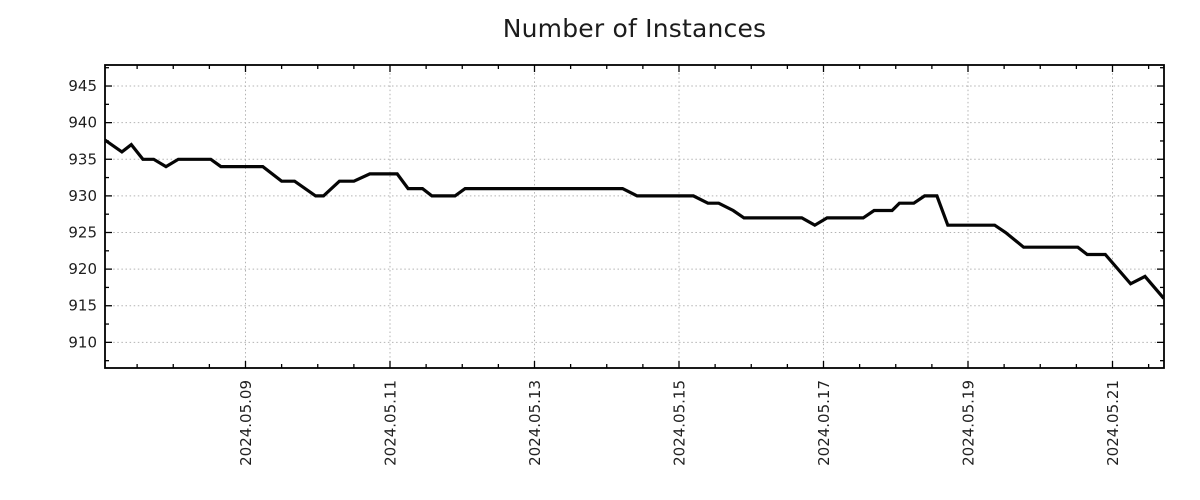 The height and width of the screenshot is (500, 1200). What do you see at coordinates (82, 86) in the screenshot?
I see `y-tick-label: 945` at bounding box center [82, 86].